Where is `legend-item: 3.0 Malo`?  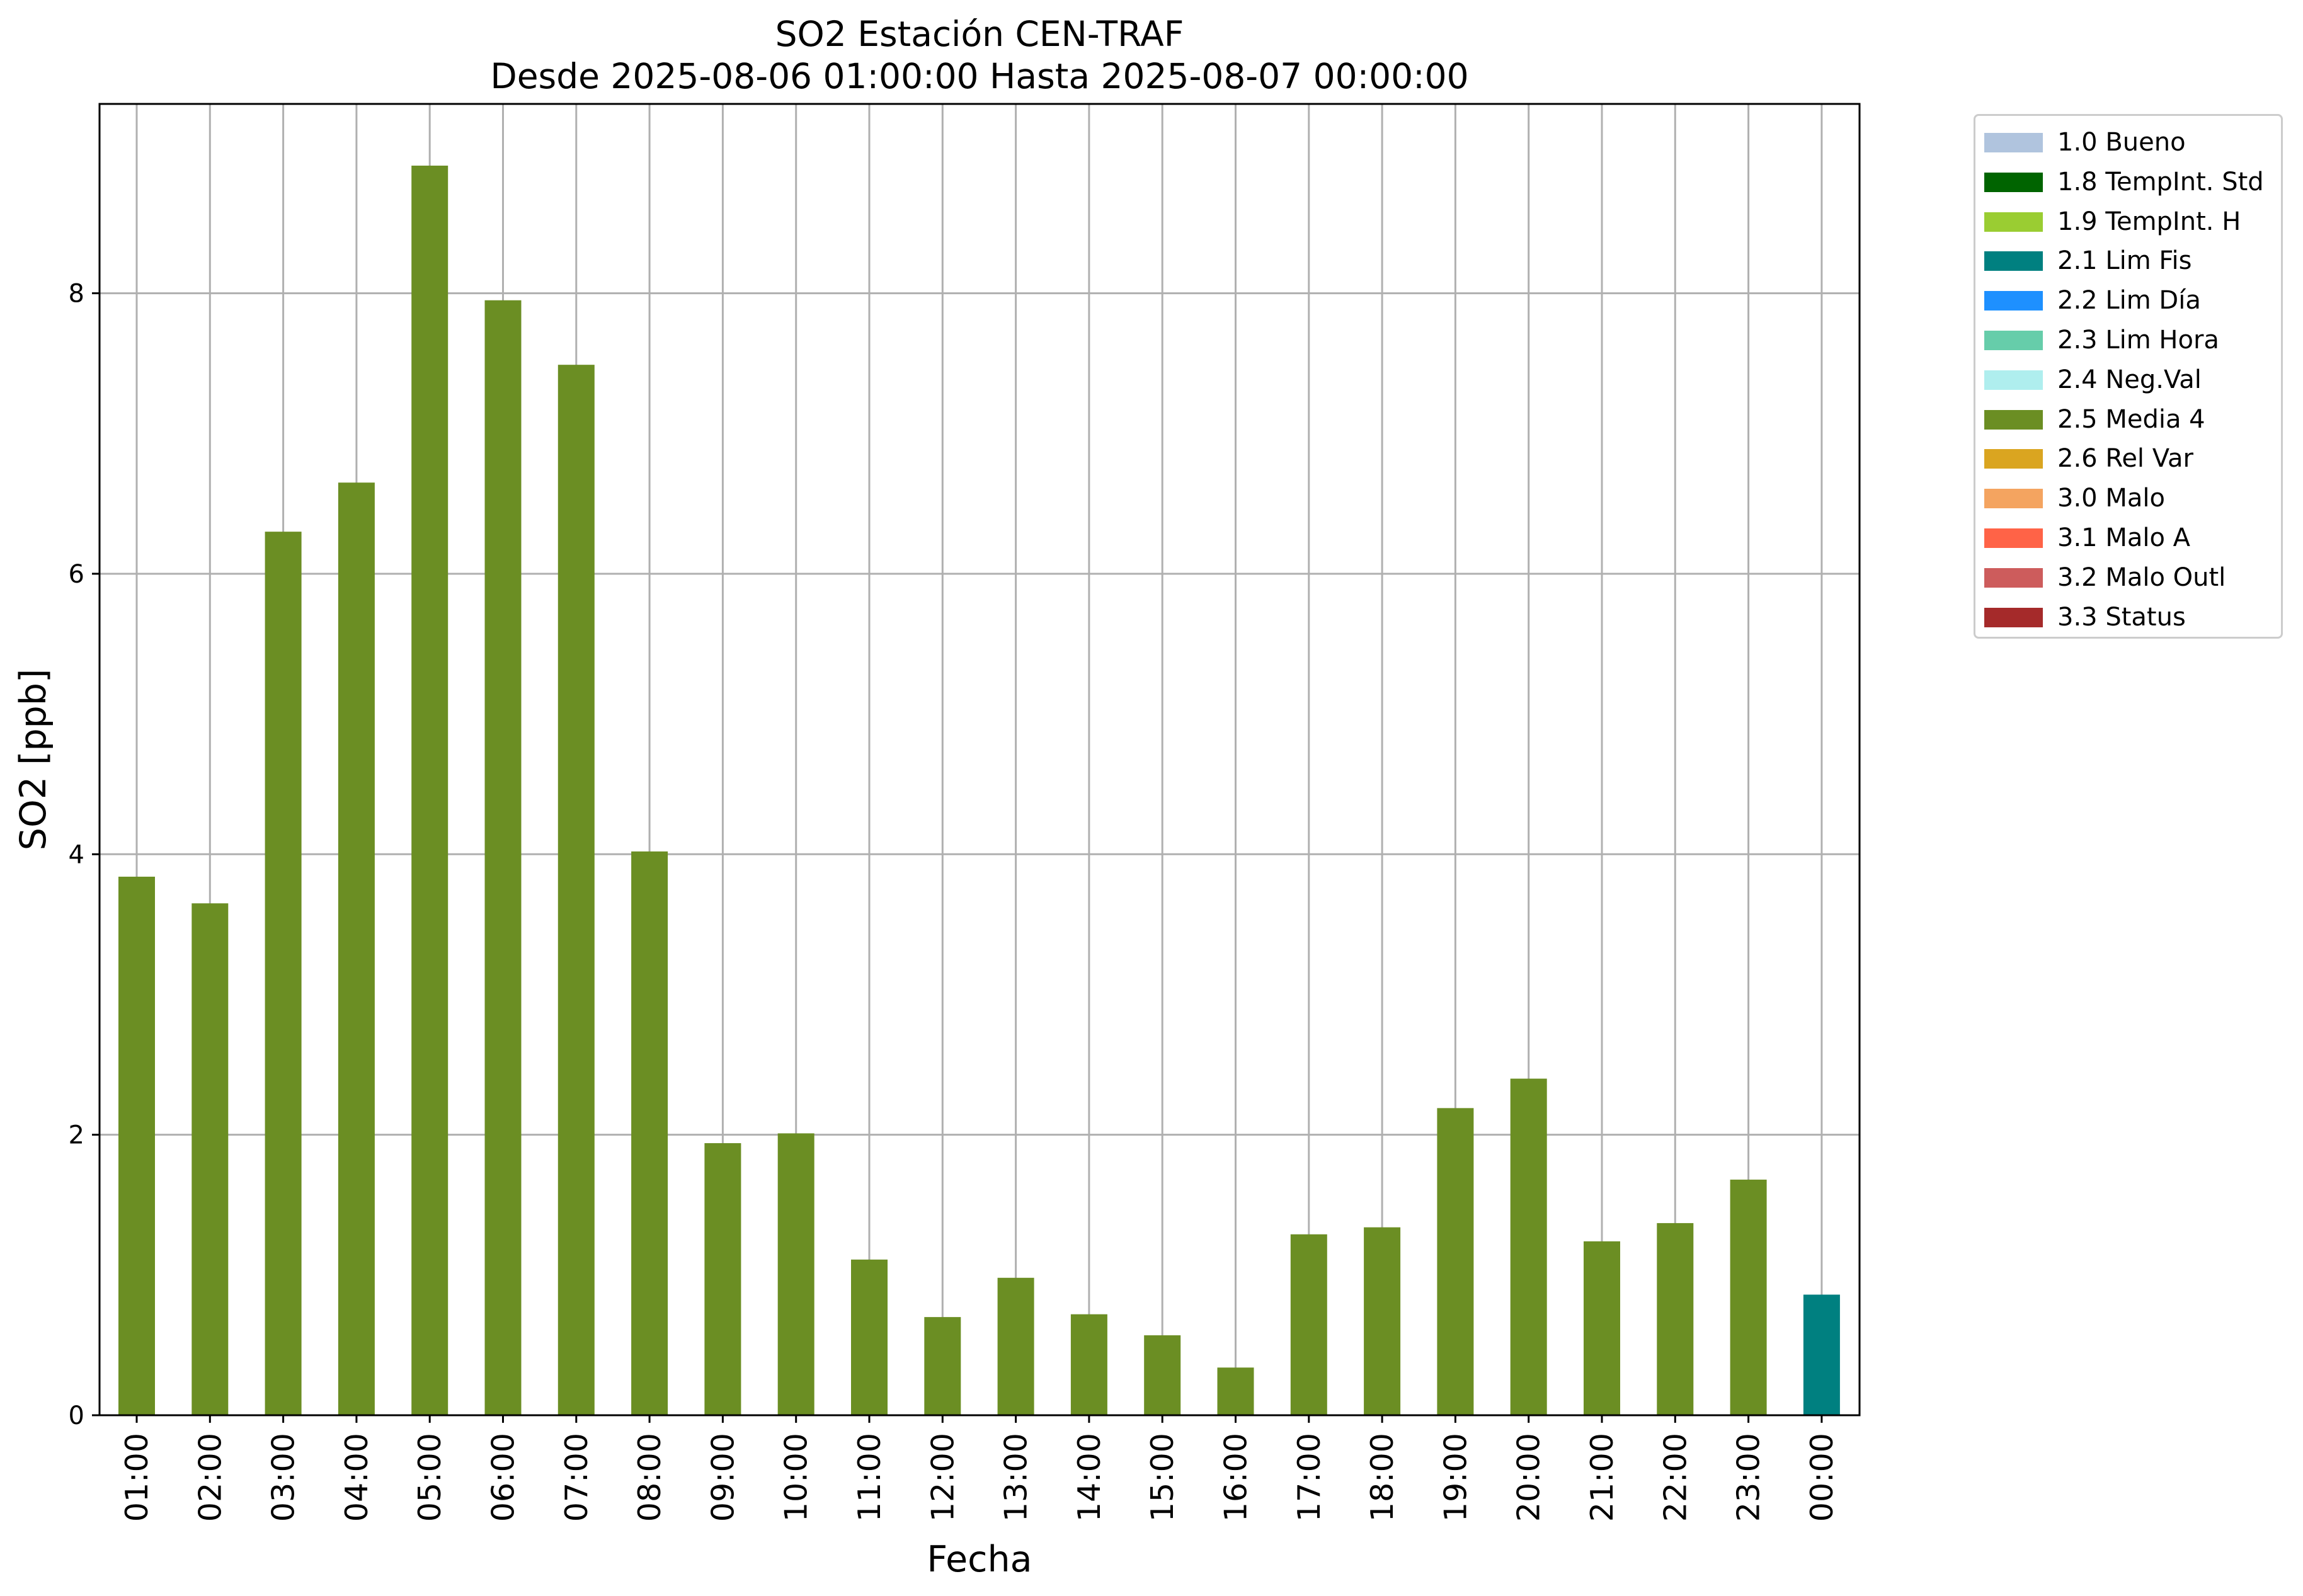 legend-item: 3.0 Malo is located at coordinates (2128, 498).